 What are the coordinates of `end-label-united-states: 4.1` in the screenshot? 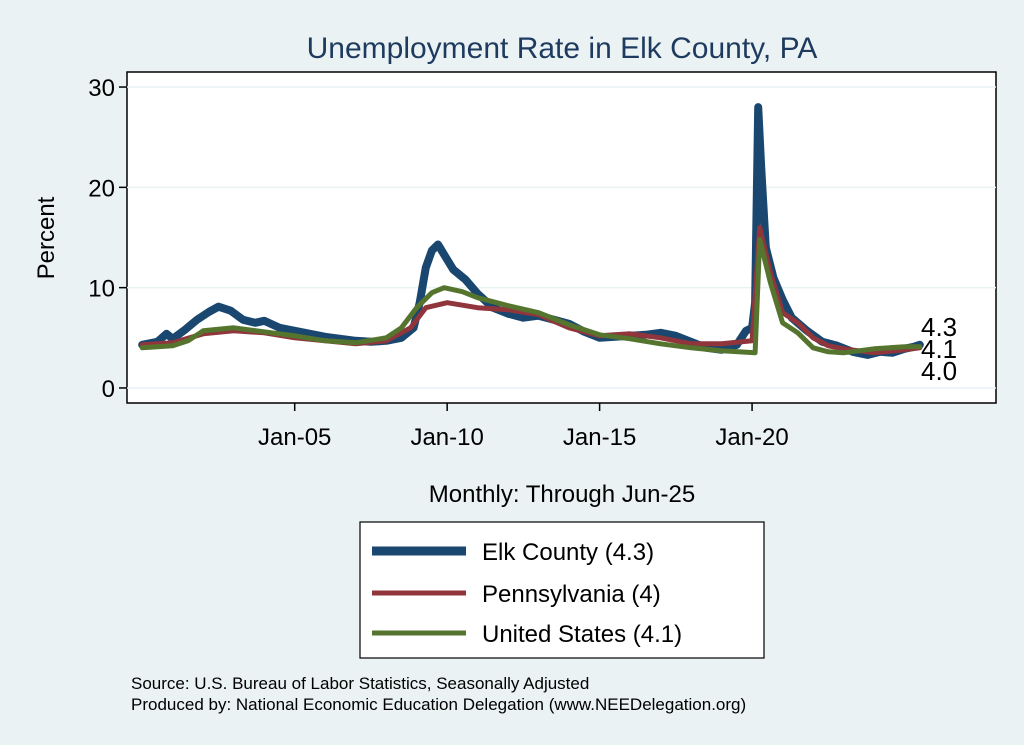 It's located at (939, 349).